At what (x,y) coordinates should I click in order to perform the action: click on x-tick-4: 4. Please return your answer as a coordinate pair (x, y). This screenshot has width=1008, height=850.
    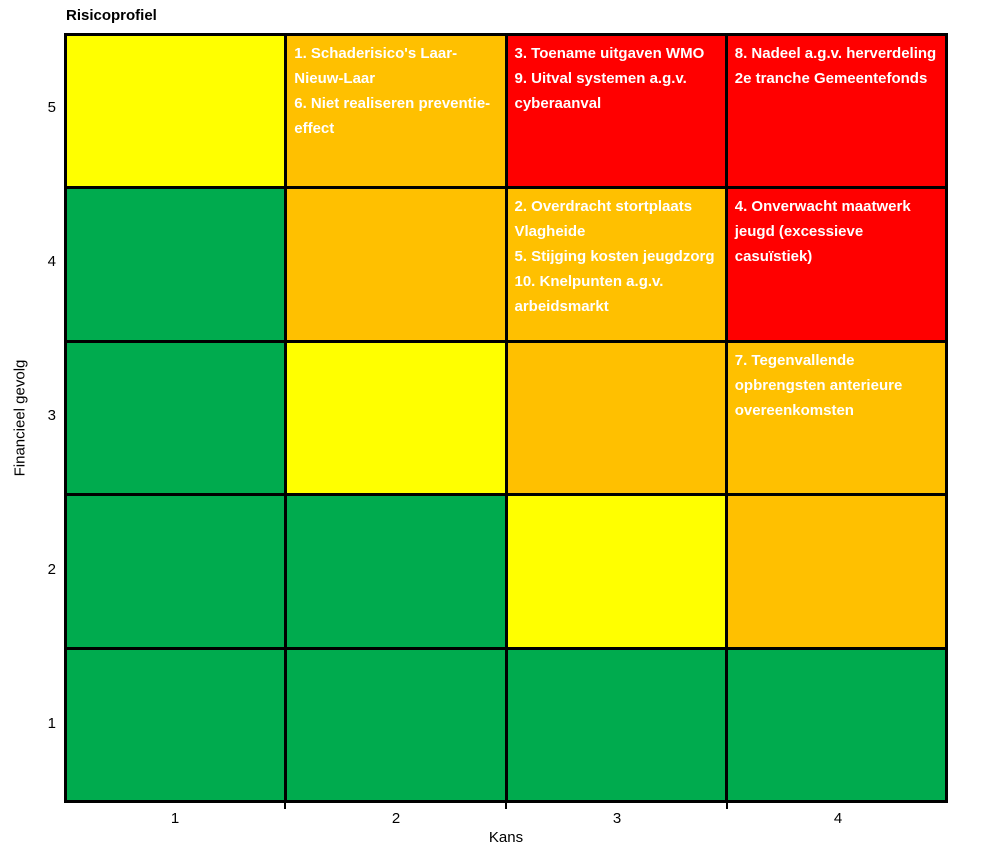
    Looking at the image, I should click on (838, 818).